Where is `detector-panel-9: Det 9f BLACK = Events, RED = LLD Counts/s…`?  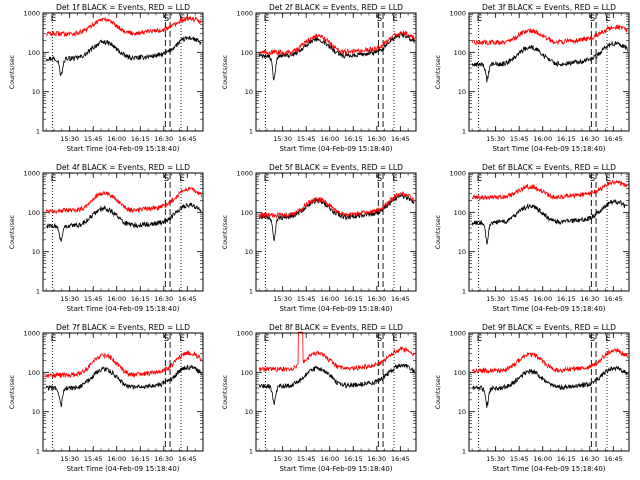
detector-panel-9: Det 9f BLACK = Events, RED = LLD Counts/s… is located at coordinates (532, 398).